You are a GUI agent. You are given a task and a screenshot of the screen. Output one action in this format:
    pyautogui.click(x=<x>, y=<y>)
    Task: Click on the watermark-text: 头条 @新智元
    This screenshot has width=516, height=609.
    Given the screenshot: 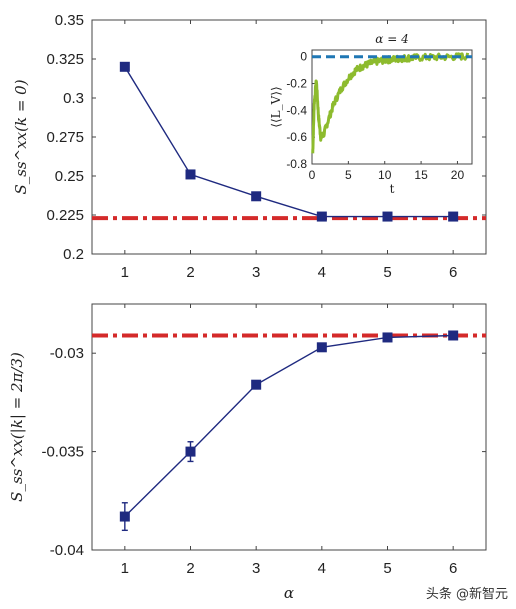 What is the action you would take?
    pyautogui.click(x=467, y=594)
    